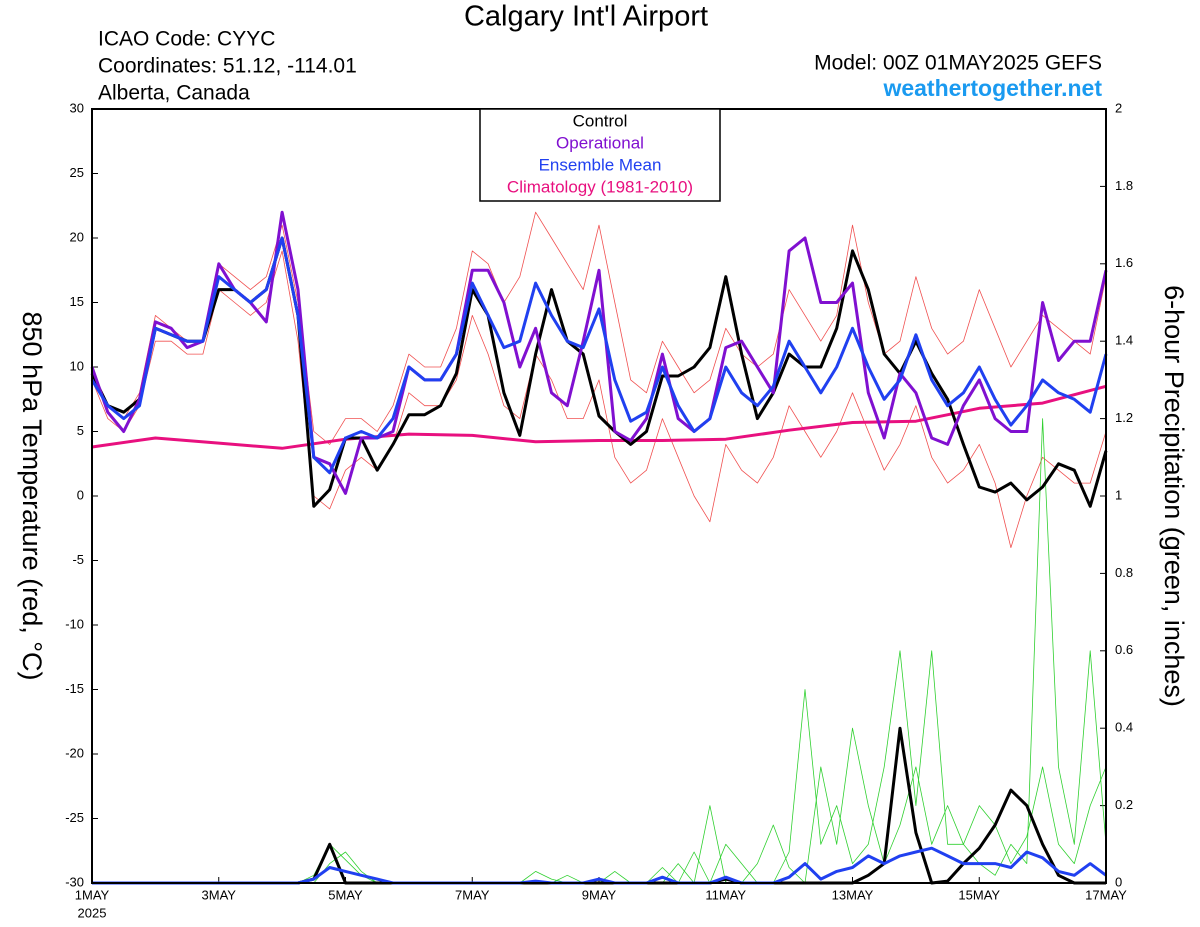 Image resolution: width=1200 pixels, height=927 pixels. Describe the element at coordinates (77, 236) in the screenshot. I see `y-tick-label: 20` at that location.